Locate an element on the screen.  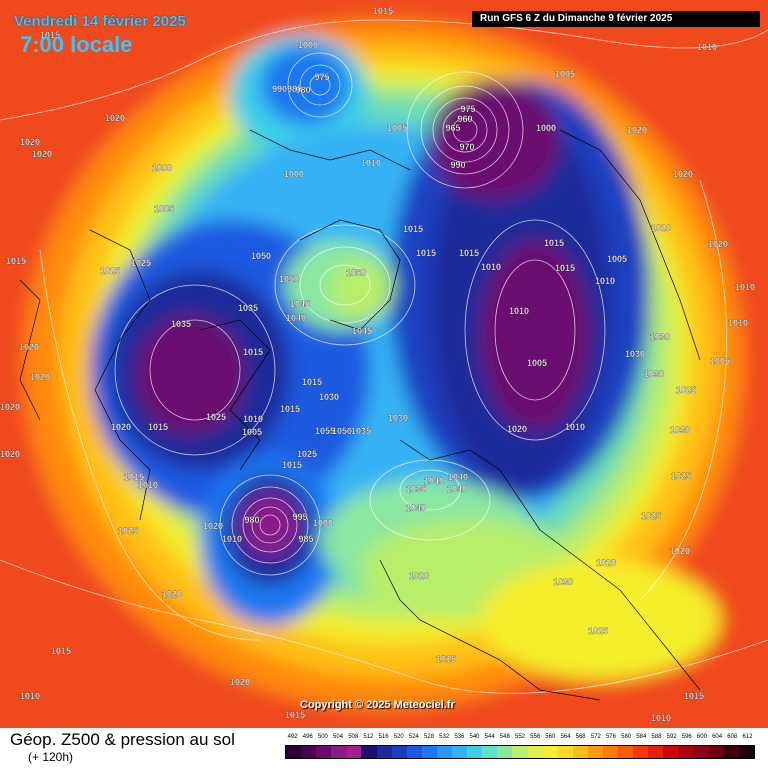
scale-tick: 508 is located at coordinates (353, 737).